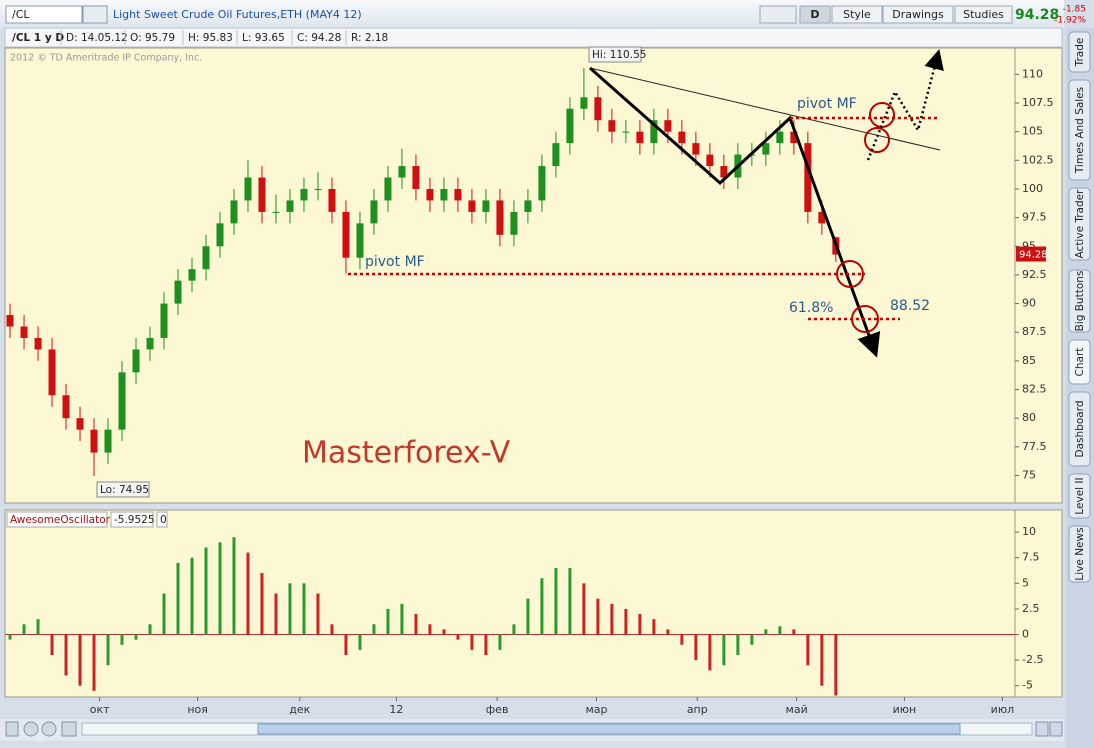 The width and height of the screenshot is (1094, 748). What do you see at coordinates (1029, 417) in the screenshot?
I see `y-tick-label: 80` at bounding box center [1029, 417].